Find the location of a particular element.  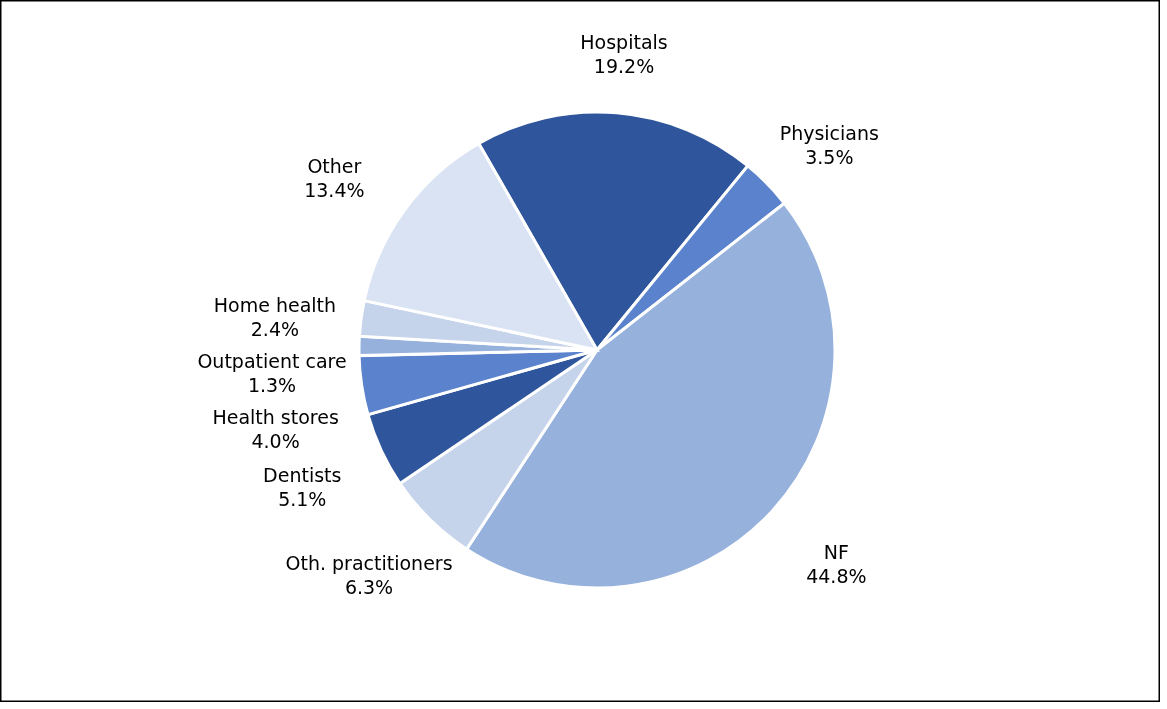

data-label: 6.3% is located at coordinates (369, 587).